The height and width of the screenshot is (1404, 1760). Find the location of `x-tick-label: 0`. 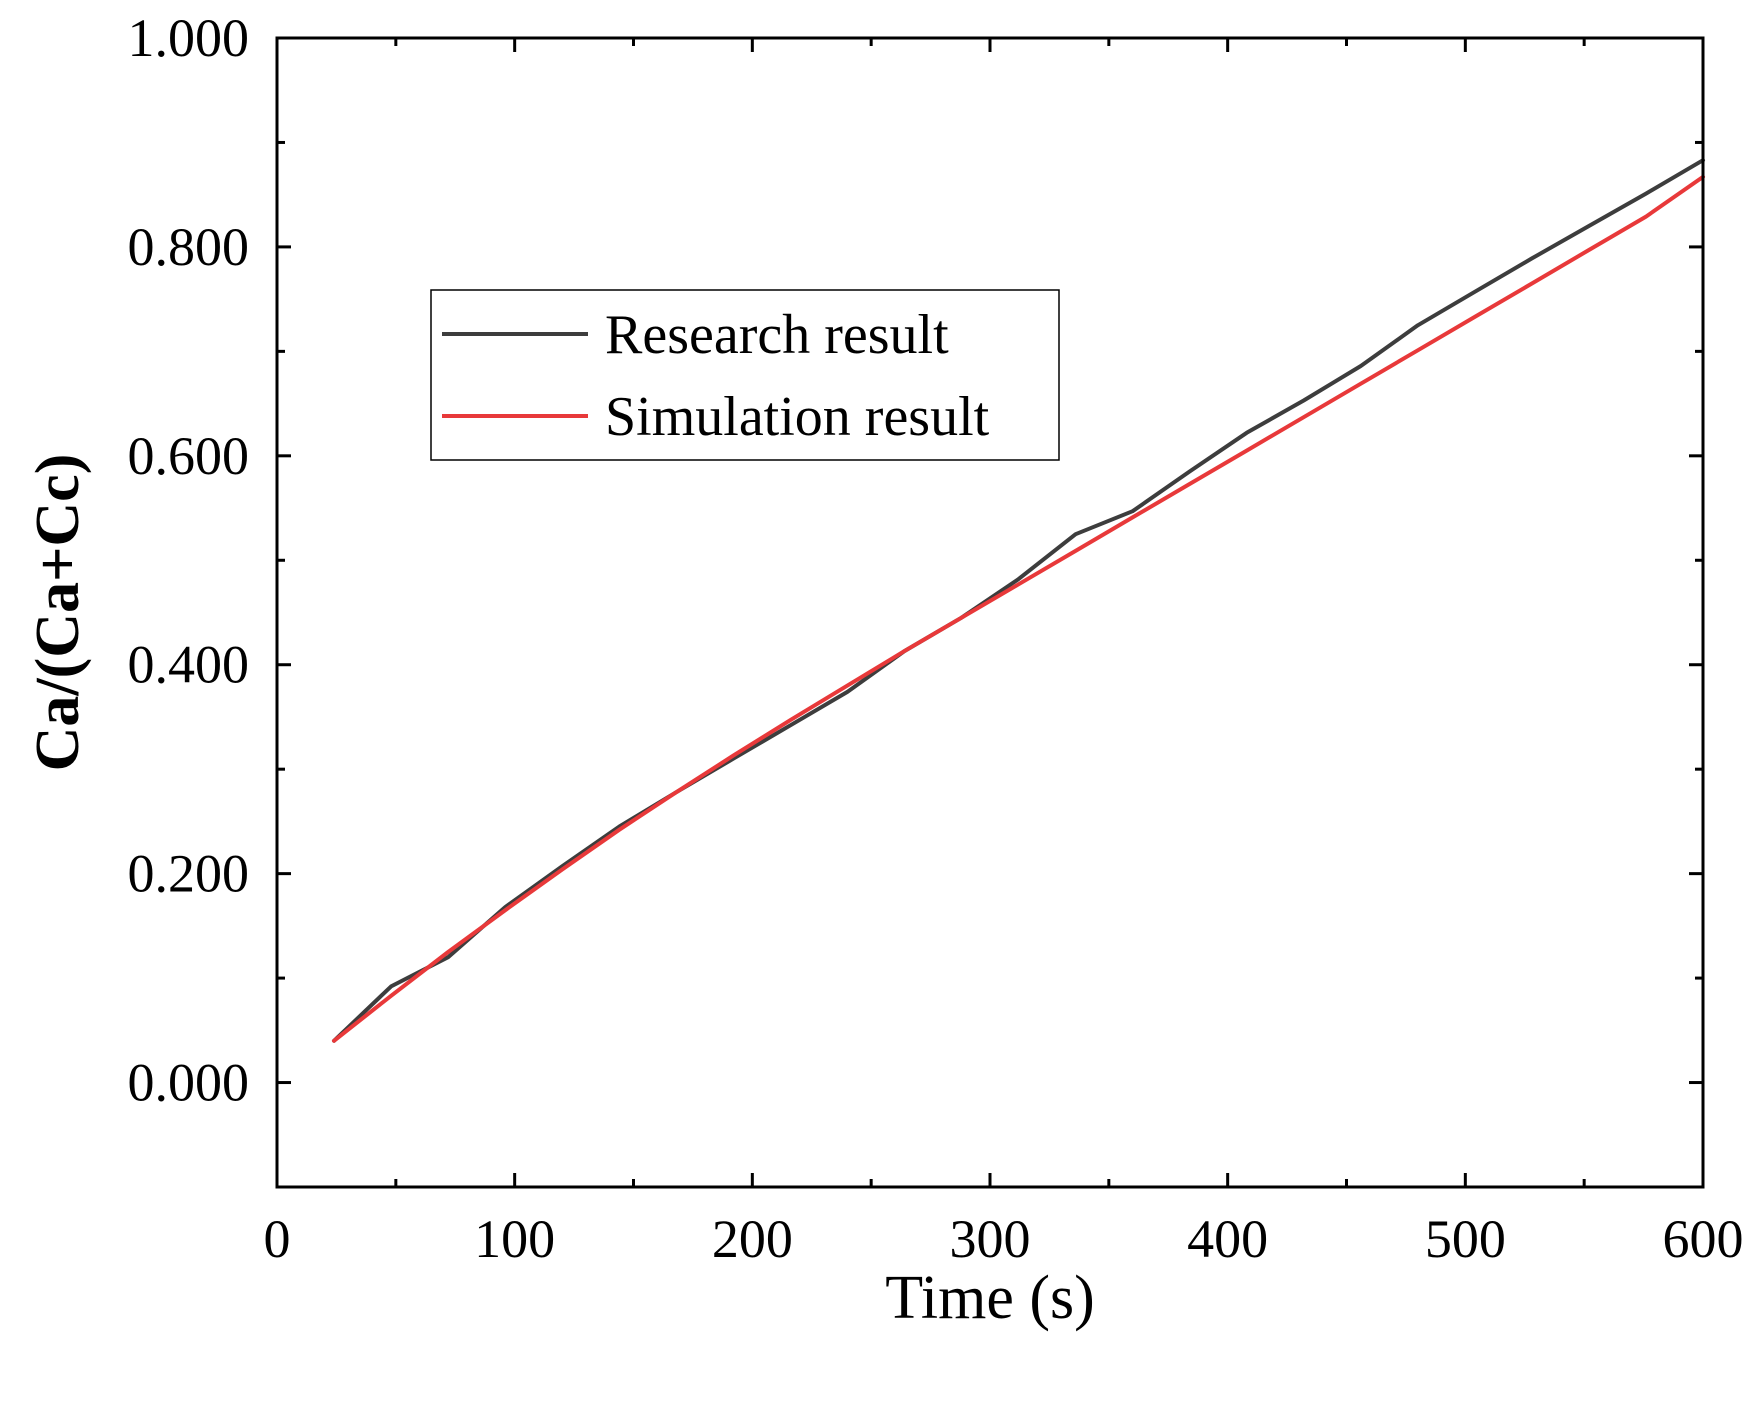

x-tick-label: 0 is located at coordinates (277, 1239).